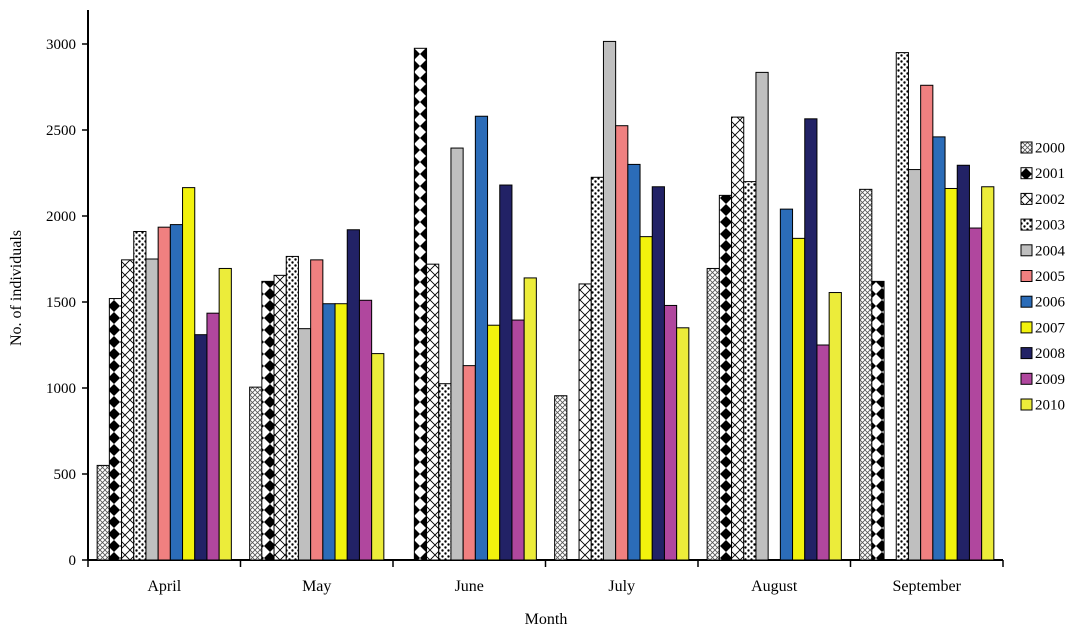 This screenshot has height=635, width=1078. What do you see at coordinates (561, 478) in the screenshot?
I see `bar-2000-july` at bounding box center [561, 478].